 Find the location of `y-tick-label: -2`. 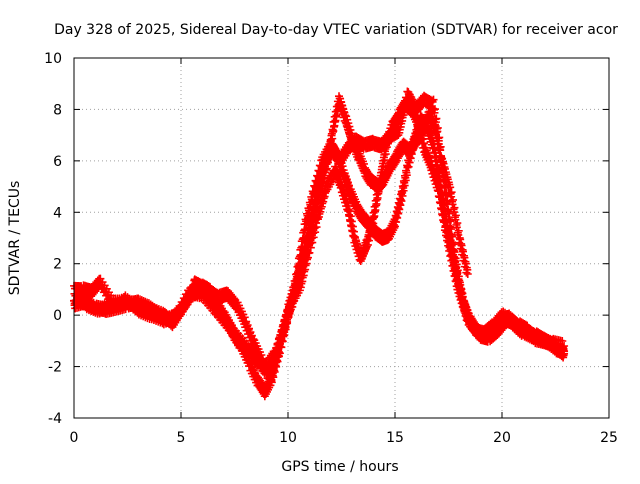

y-tick-label: -2 is located at coordinates (55, 368).